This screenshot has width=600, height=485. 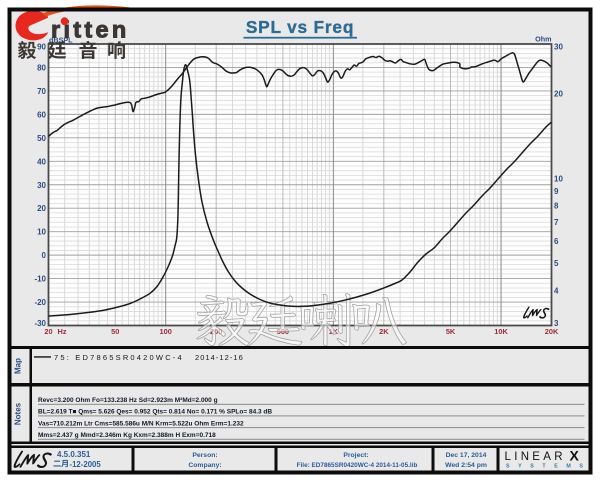 I want to click on svg-text: 2K, so click(x=384, y=331).